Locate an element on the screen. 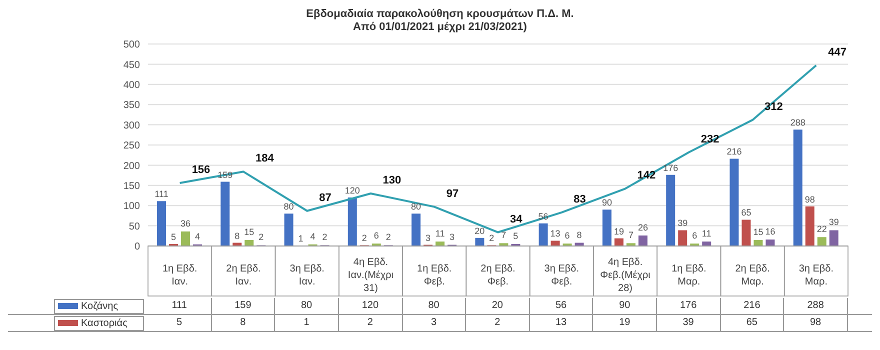 This screenshot has height=350, width=880. data-label: 156 is located at coordinates (201, 170).